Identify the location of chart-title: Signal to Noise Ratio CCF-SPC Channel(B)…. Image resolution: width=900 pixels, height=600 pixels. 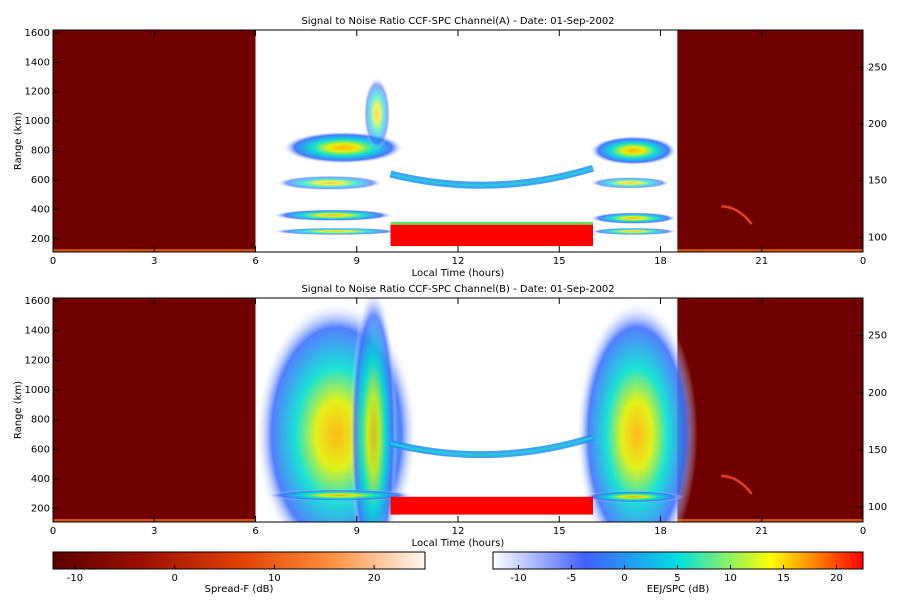
(457, 289).